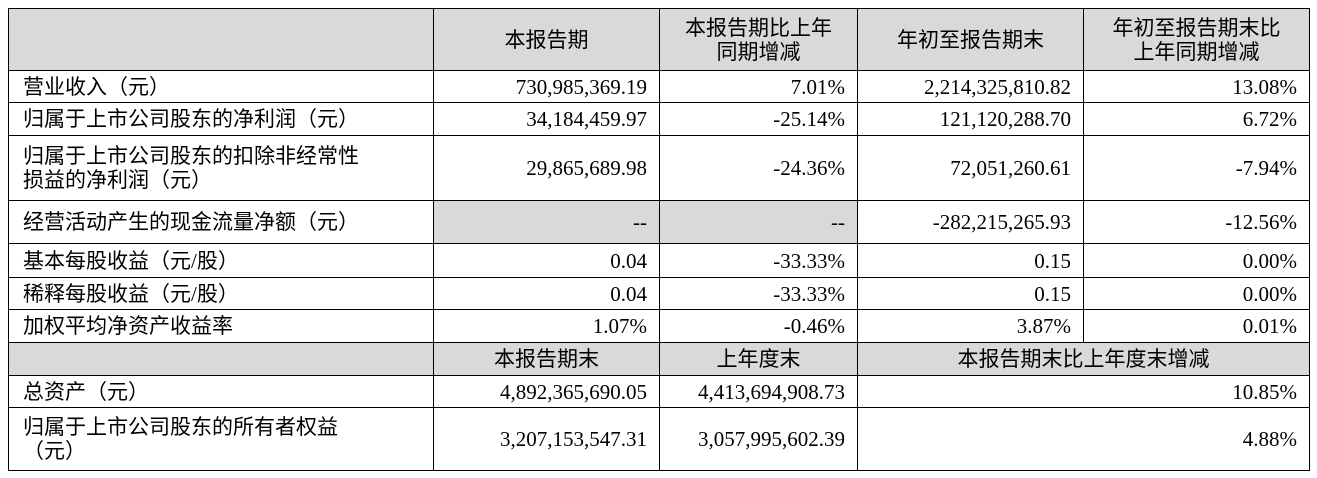 The height and width of the screenshot is (478, 1317). I want to click on cell-line: 经营活动产生的现金流量净额（元）, so click(191, 222).